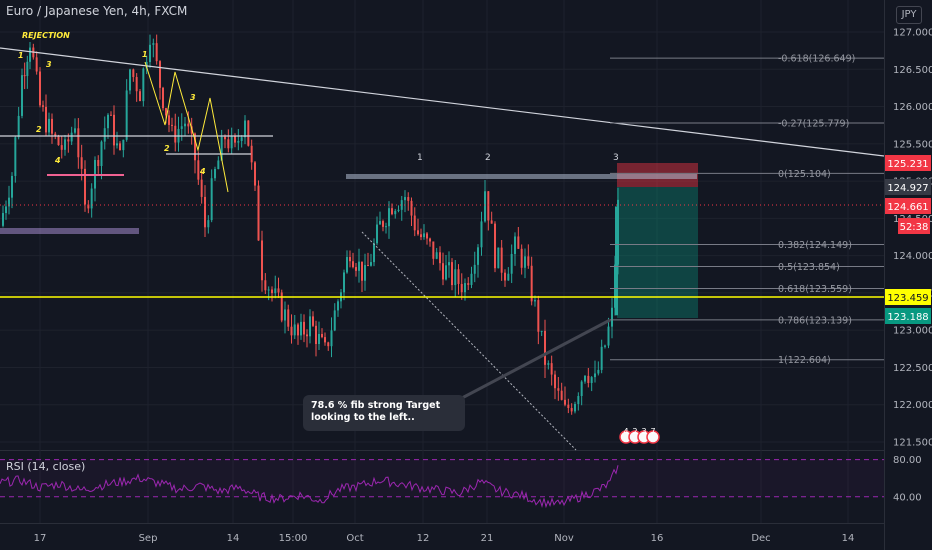 Image resolution: width=932 pixels, height=550 pixels. Describe the element at coordinates (233, 538) in the screenshot. I see `x-tick-label: 14` at that location.